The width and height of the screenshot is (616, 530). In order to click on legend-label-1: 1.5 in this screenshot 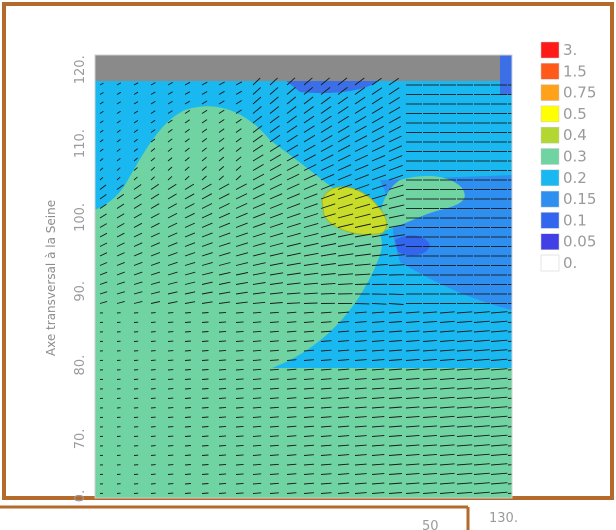, I will do `click(575, 71)`.